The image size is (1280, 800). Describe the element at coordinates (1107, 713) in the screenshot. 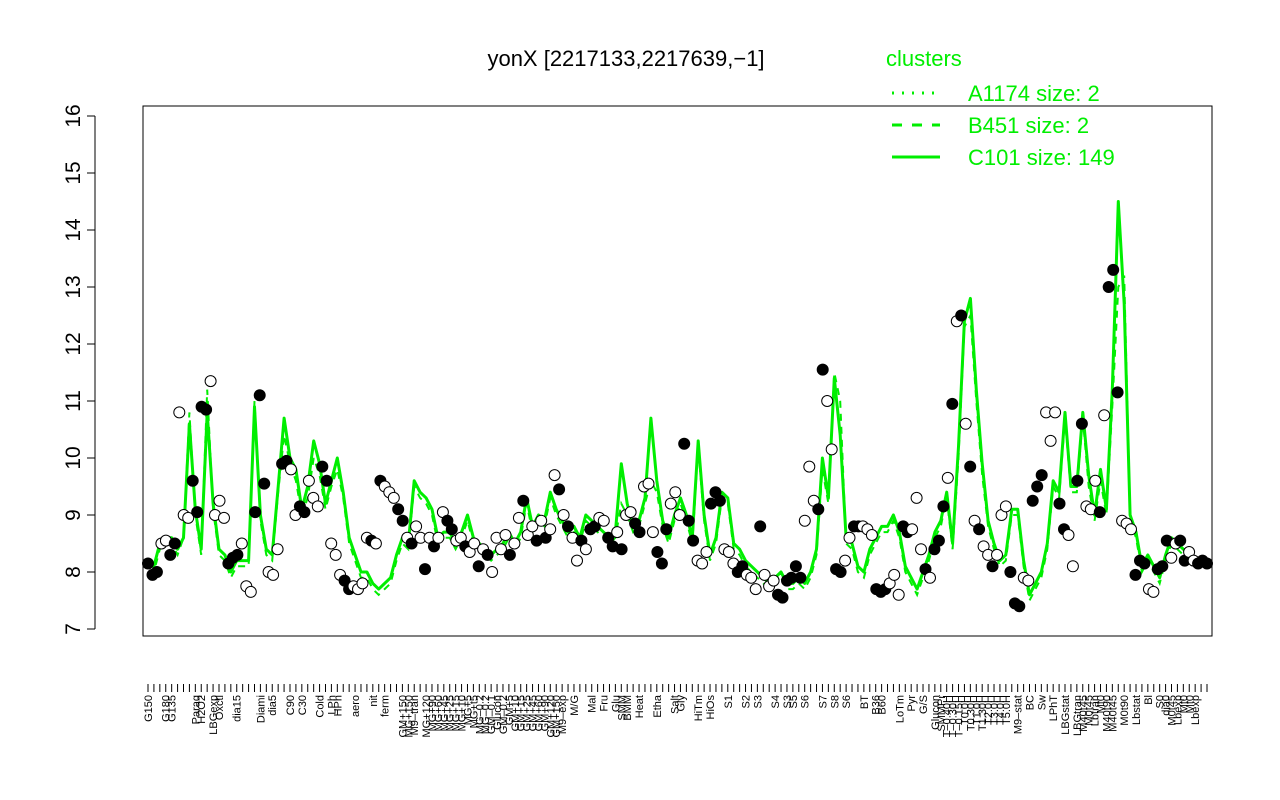

I see `x-tick-label: M40t90` at that location.